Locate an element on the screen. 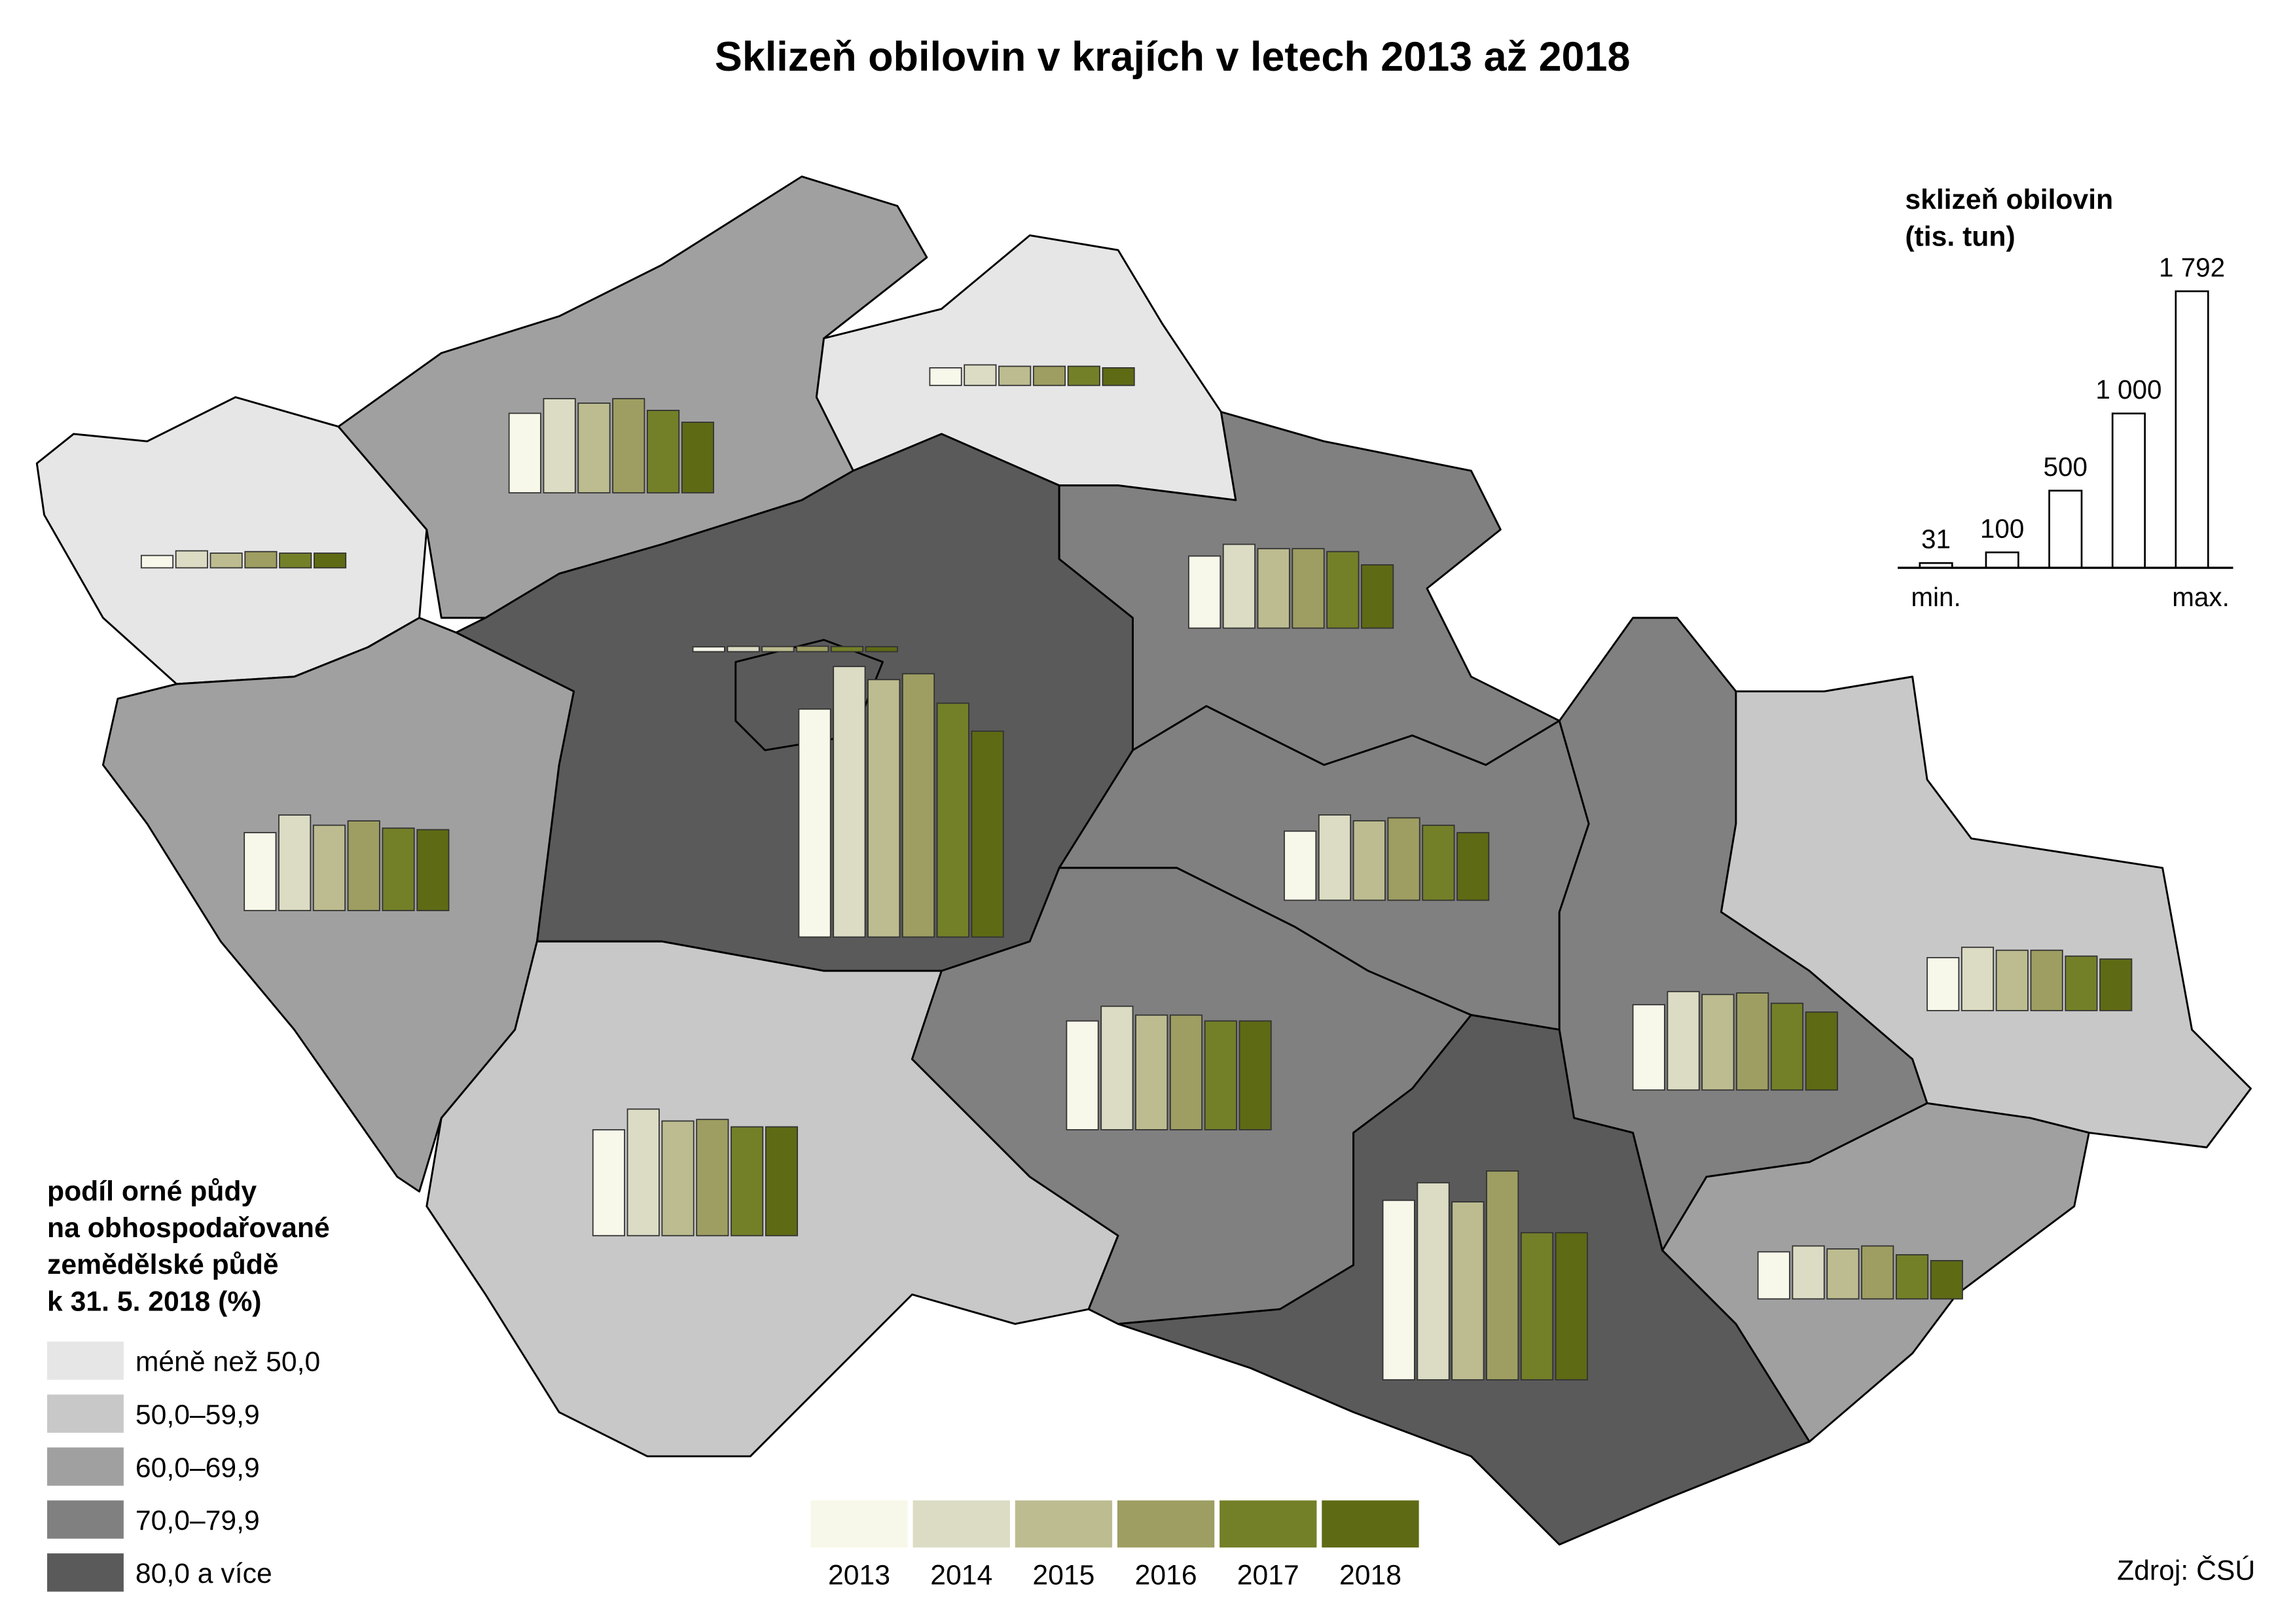 The width and height of the screenshot is (2295, 1624). share-legend-label: 70,0–79,9 is located at coordinates (198, 1520).